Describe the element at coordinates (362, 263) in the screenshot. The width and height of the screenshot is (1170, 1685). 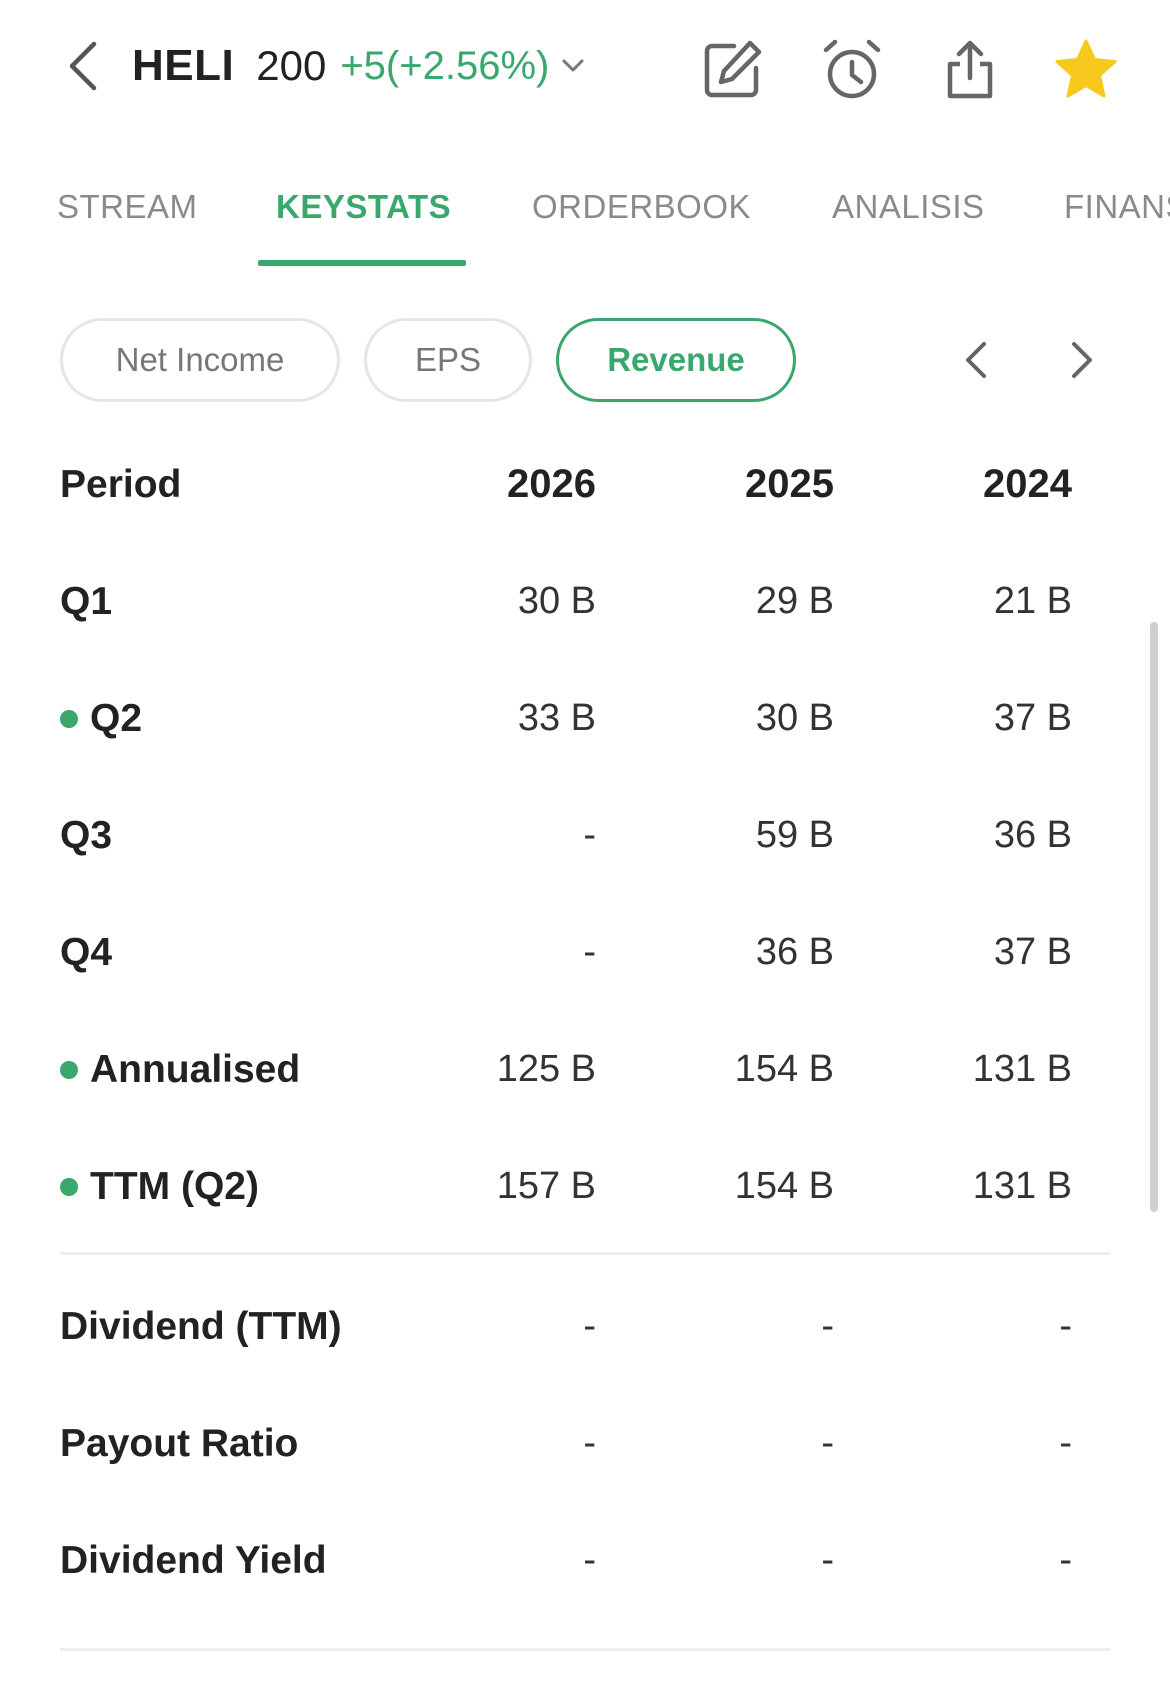
I see `active-tab-indicator` at that location.